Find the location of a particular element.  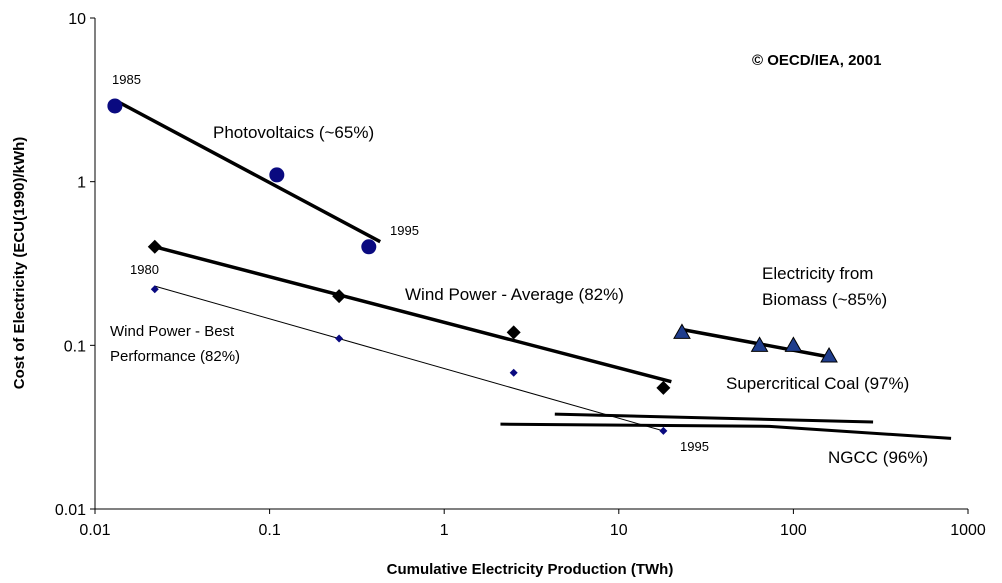

annotation: Supercritical Coal (97%) is located at coordinates (817, 383).